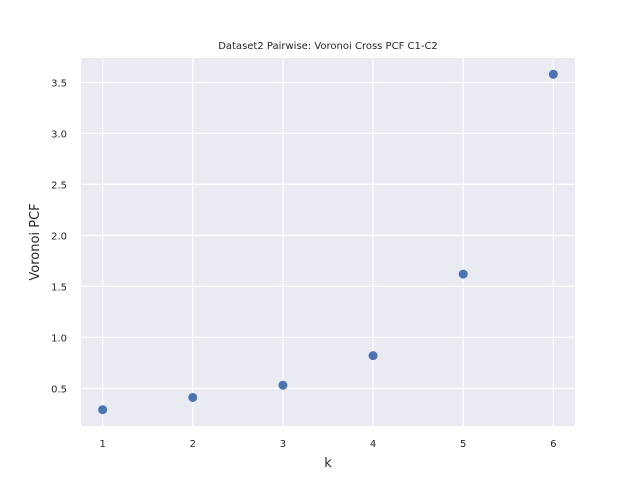  I want to click on x-tick-label: 6, so click(553, 444).